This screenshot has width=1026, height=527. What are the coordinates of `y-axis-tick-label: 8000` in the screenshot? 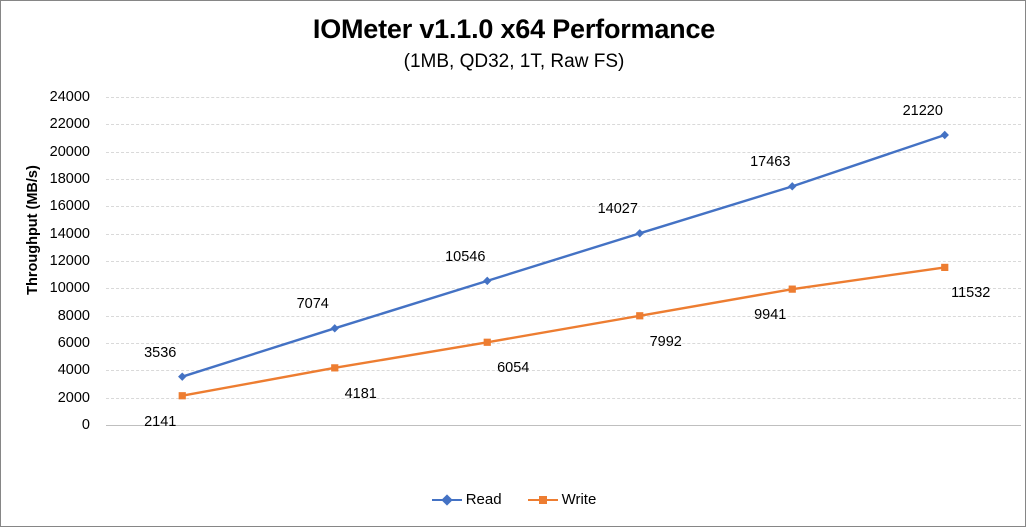 It's located at (73, 315).